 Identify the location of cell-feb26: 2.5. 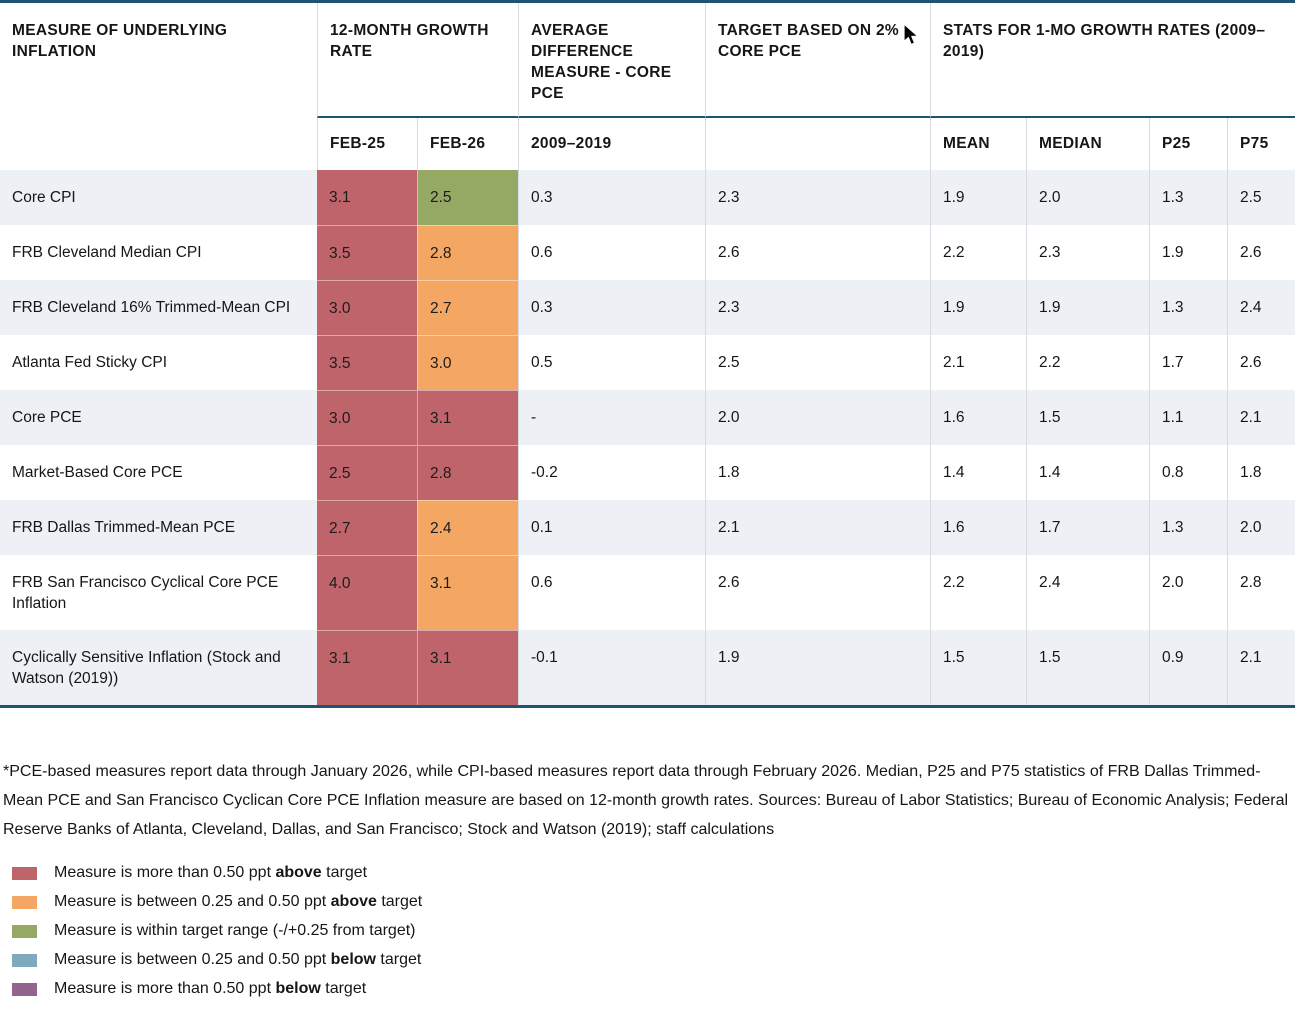
(467, 197).